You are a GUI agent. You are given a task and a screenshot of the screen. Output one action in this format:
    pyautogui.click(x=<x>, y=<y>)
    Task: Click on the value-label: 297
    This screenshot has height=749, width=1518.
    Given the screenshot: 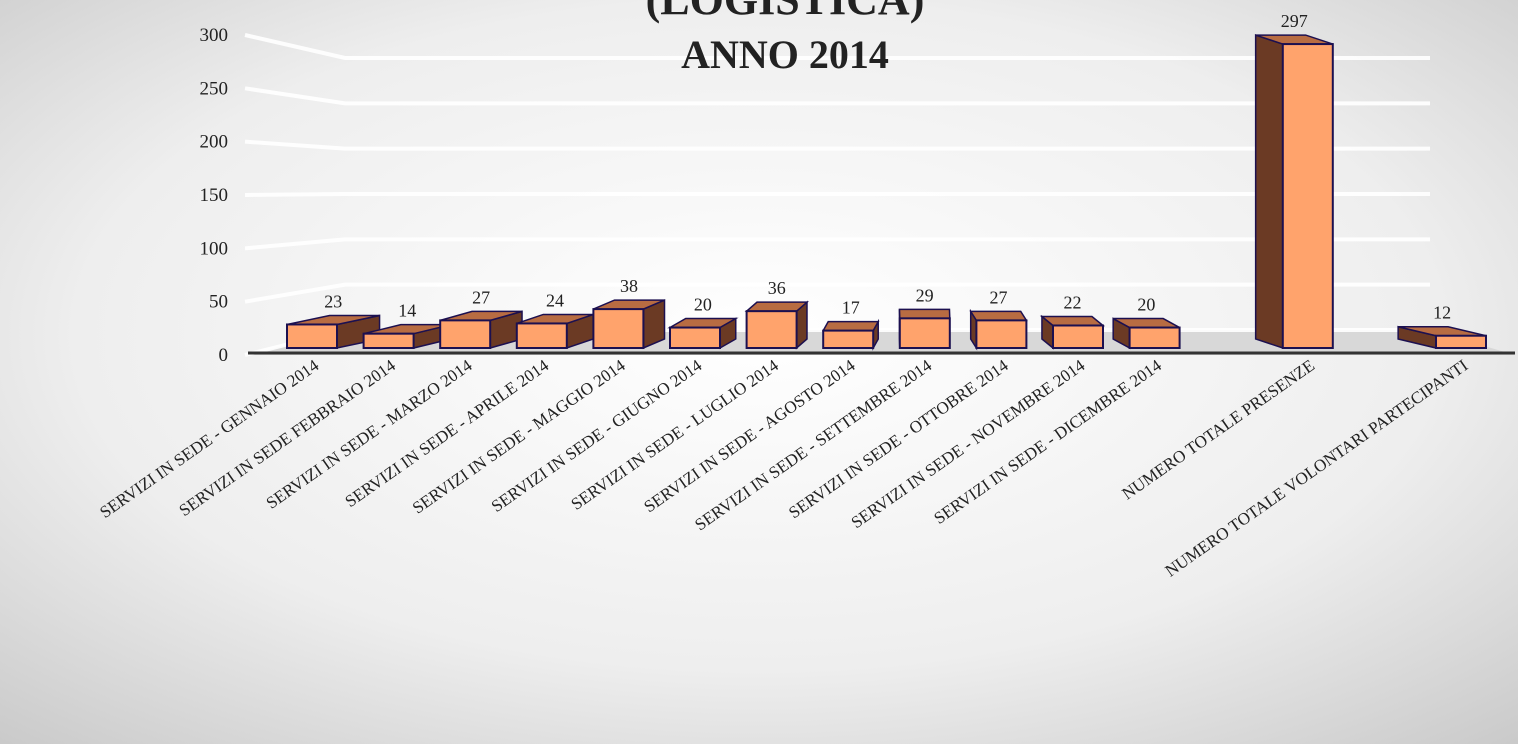 What is the action you would take?
    pyautogui.click(x=1294, y=21)
    